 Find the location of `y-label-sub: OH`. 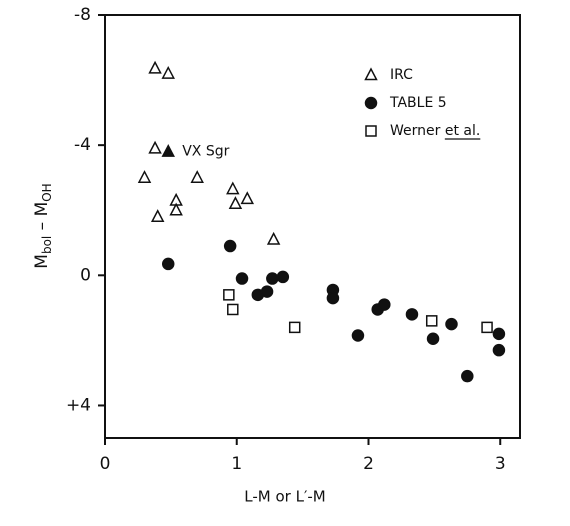

y-label-sub: OH is located at coordinates (47, 192).